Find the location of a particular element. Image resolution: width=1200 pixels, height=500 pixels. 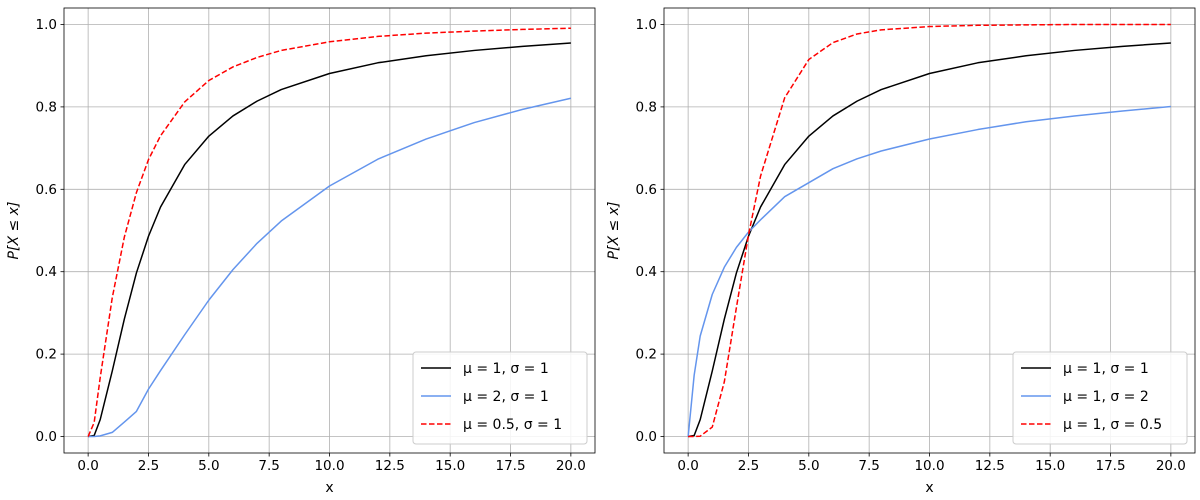

legend-label: μ = 1, σ = 0.5 is located at coordinates (1112, 425).